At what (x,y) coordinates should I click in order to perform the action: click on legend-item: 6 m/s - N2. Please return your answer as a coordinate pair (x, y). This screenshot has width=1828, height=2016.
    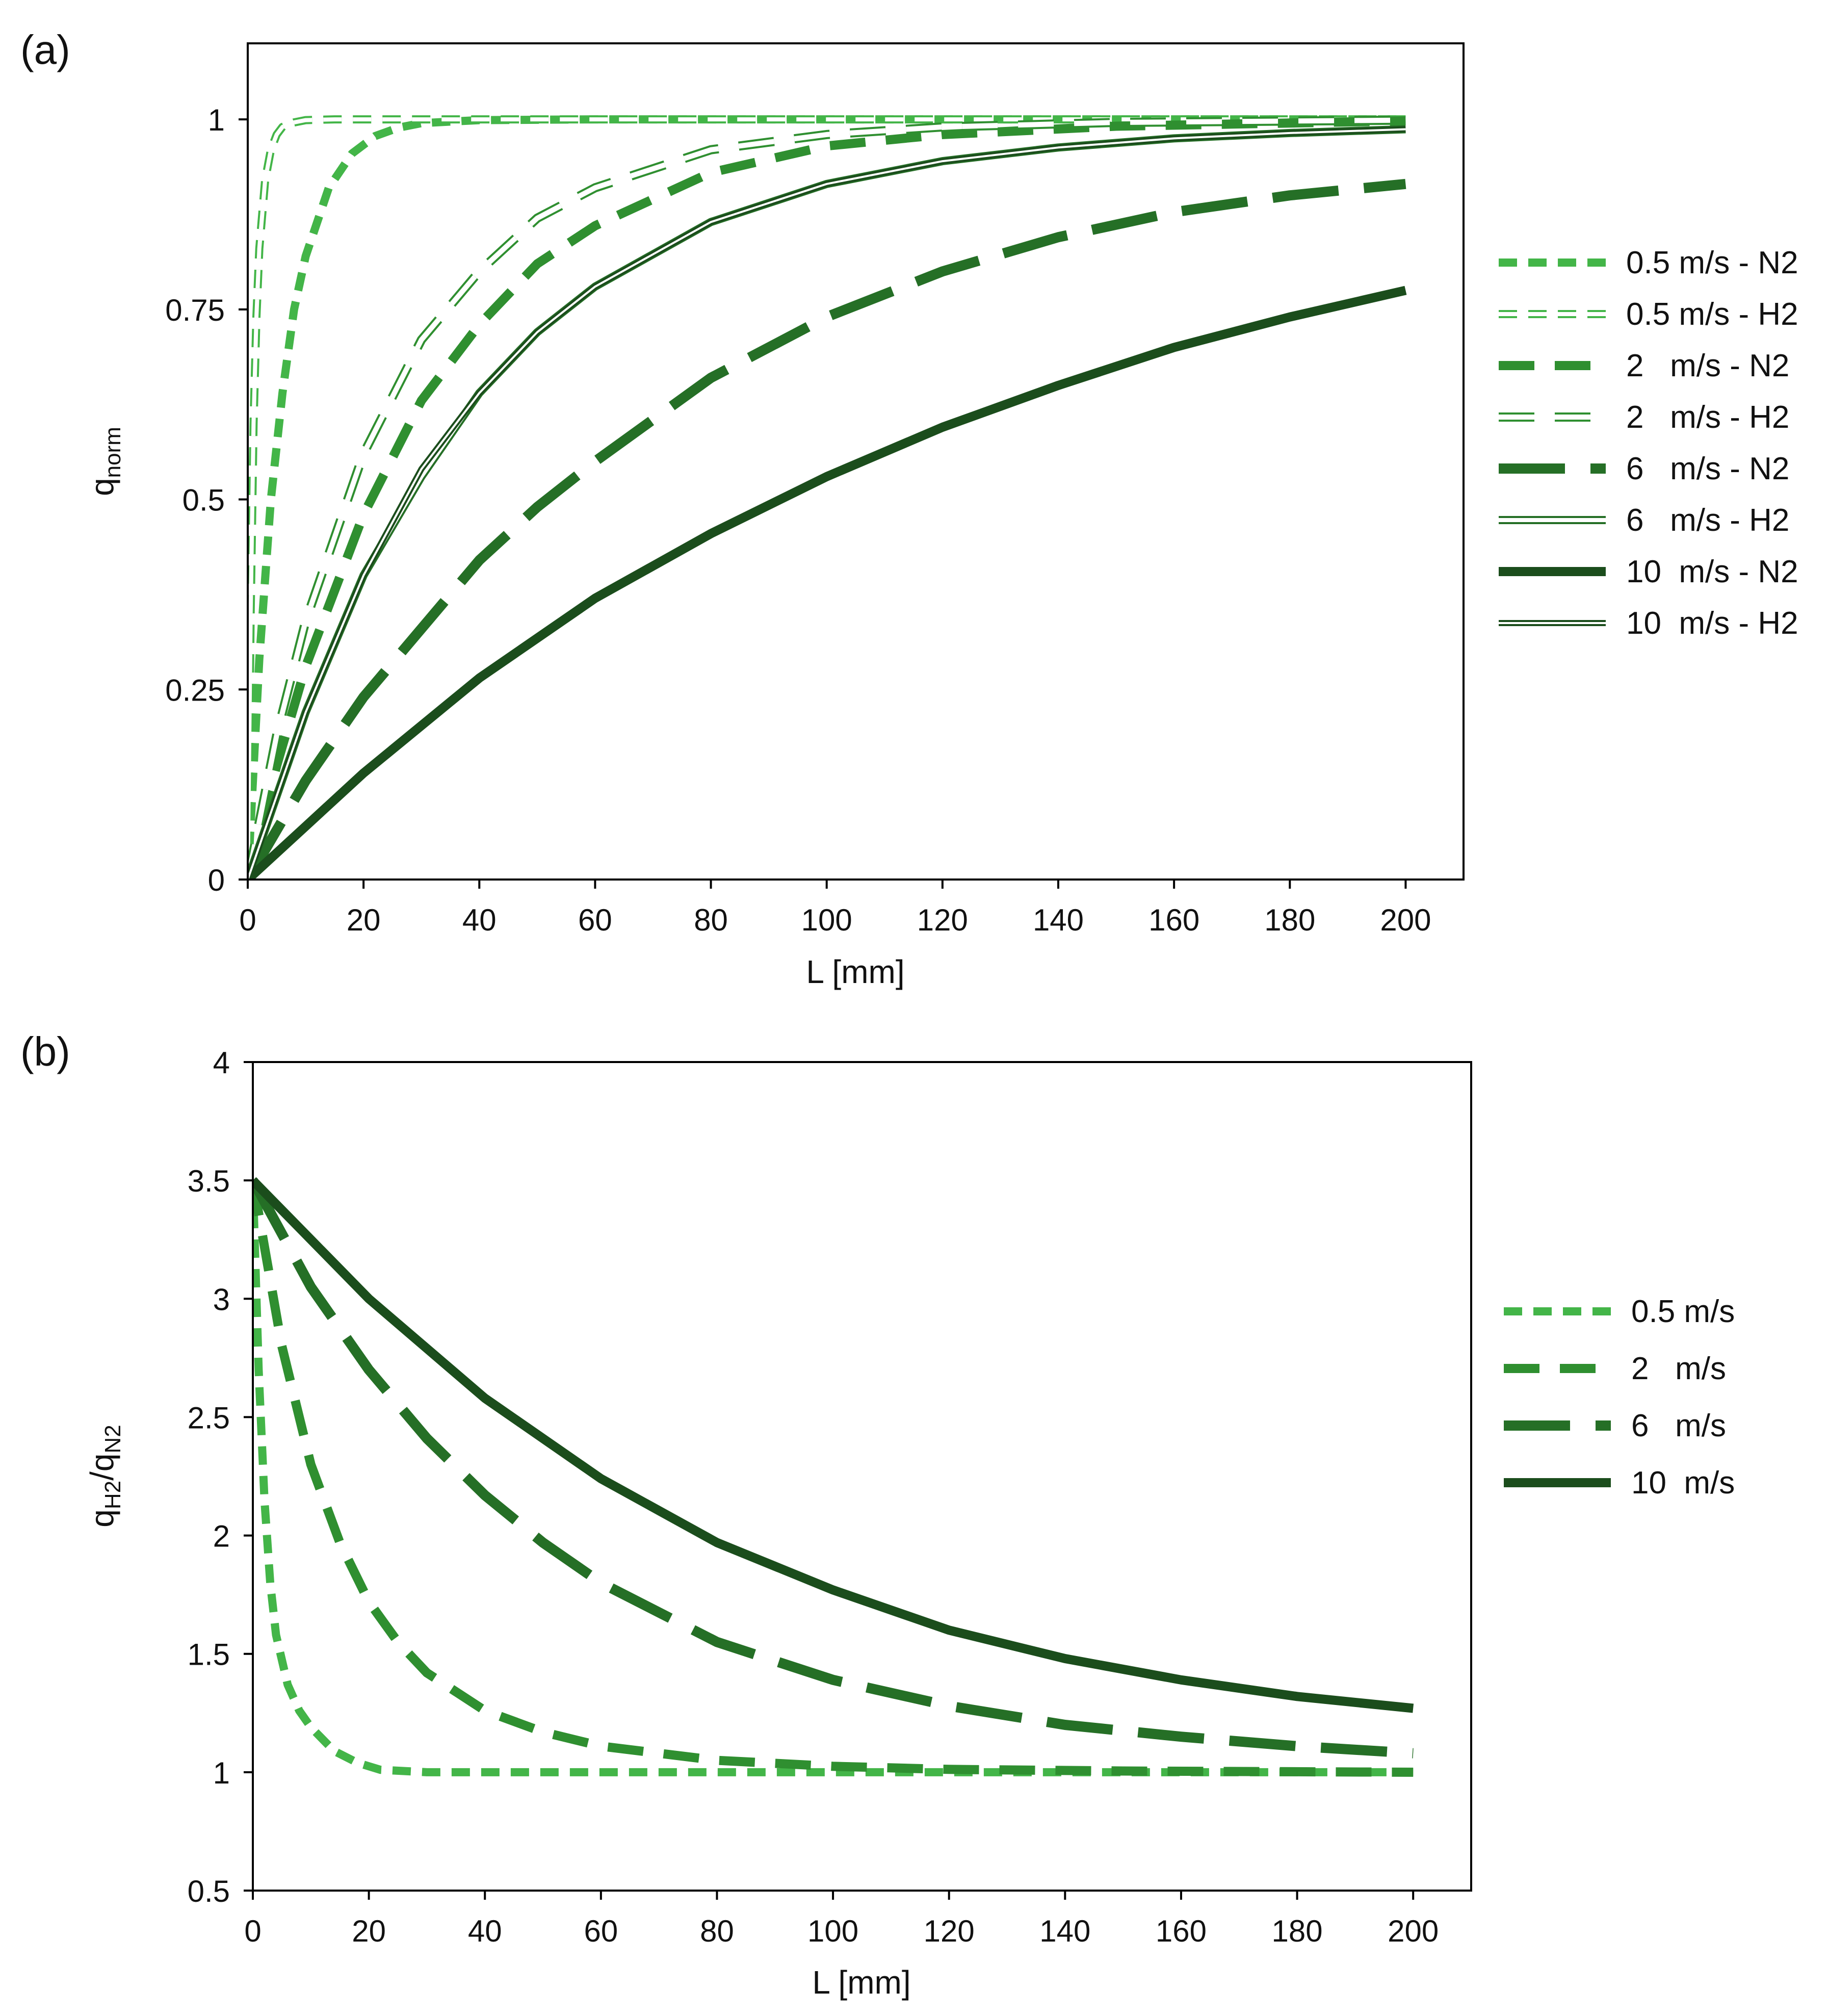
    Looking at the image, I should click on (1644, 468).